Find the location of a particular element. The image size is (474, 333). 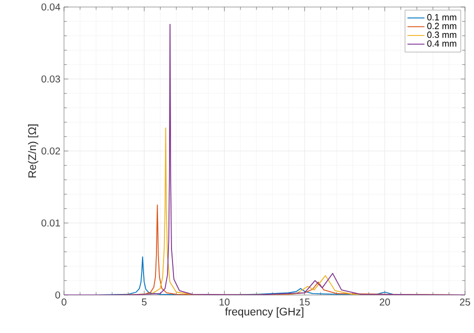

y-axis-title: Re(Z/n) [Ω] is located at coordinates (33, 151).